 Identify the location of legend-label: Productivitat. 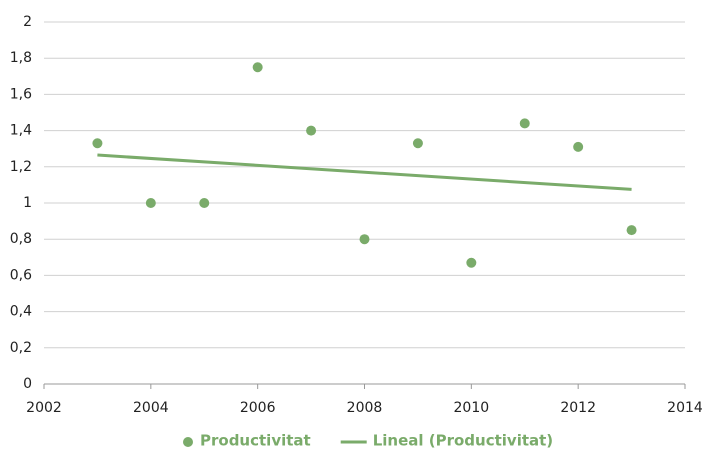
(255, 441).